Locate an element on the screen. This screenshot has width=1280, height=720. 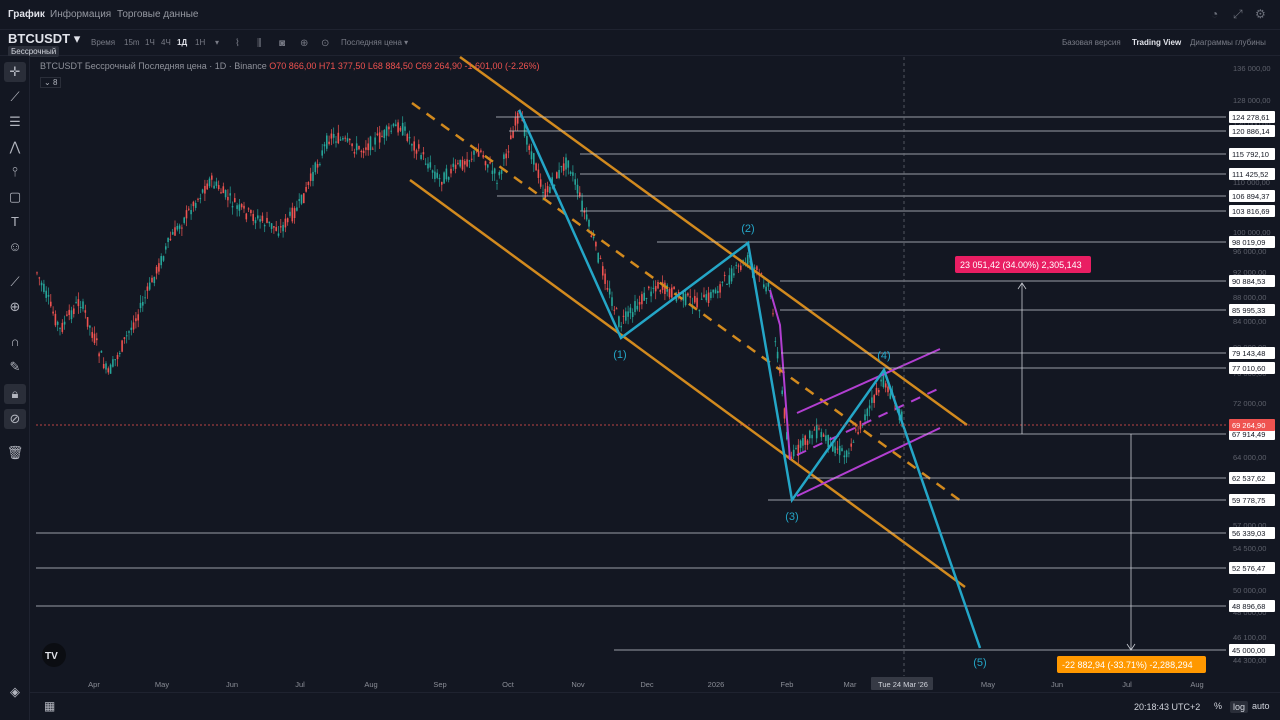
pattern-icon: ⋀ is located at coordinates (15, 146).